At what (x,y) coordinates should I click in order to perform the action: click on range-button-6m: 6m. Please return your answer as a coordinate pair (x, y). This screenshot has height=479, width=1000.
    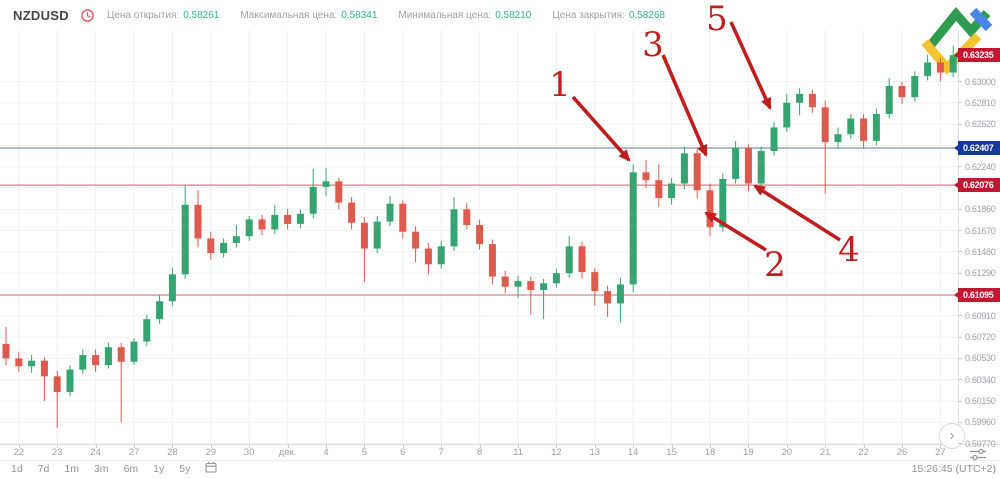
    Looking at the image, I should click on (131, 469).